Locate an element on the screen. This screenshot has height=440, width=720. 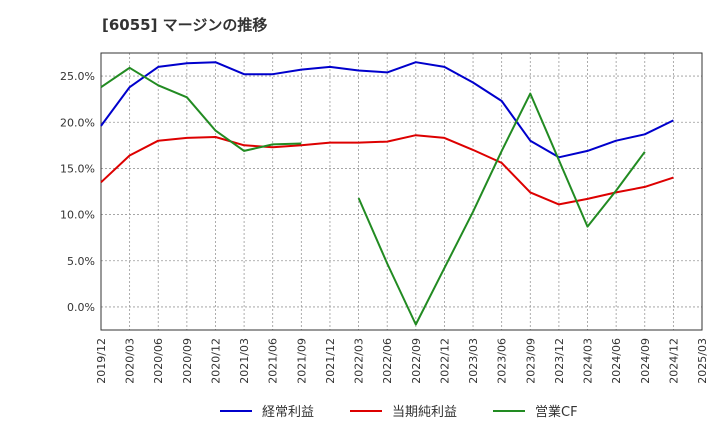
x-tick-label: 2022/03 is located at coordinates (359, 361).